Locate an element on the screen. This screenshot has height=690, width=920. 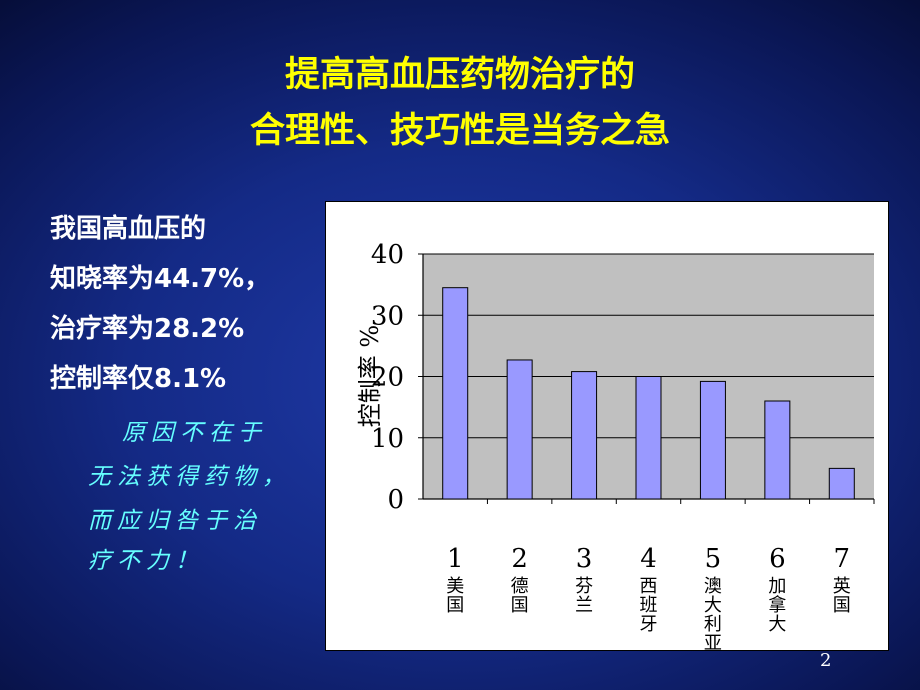
x-tick-label: 3 is located at coordinates (584, 559).